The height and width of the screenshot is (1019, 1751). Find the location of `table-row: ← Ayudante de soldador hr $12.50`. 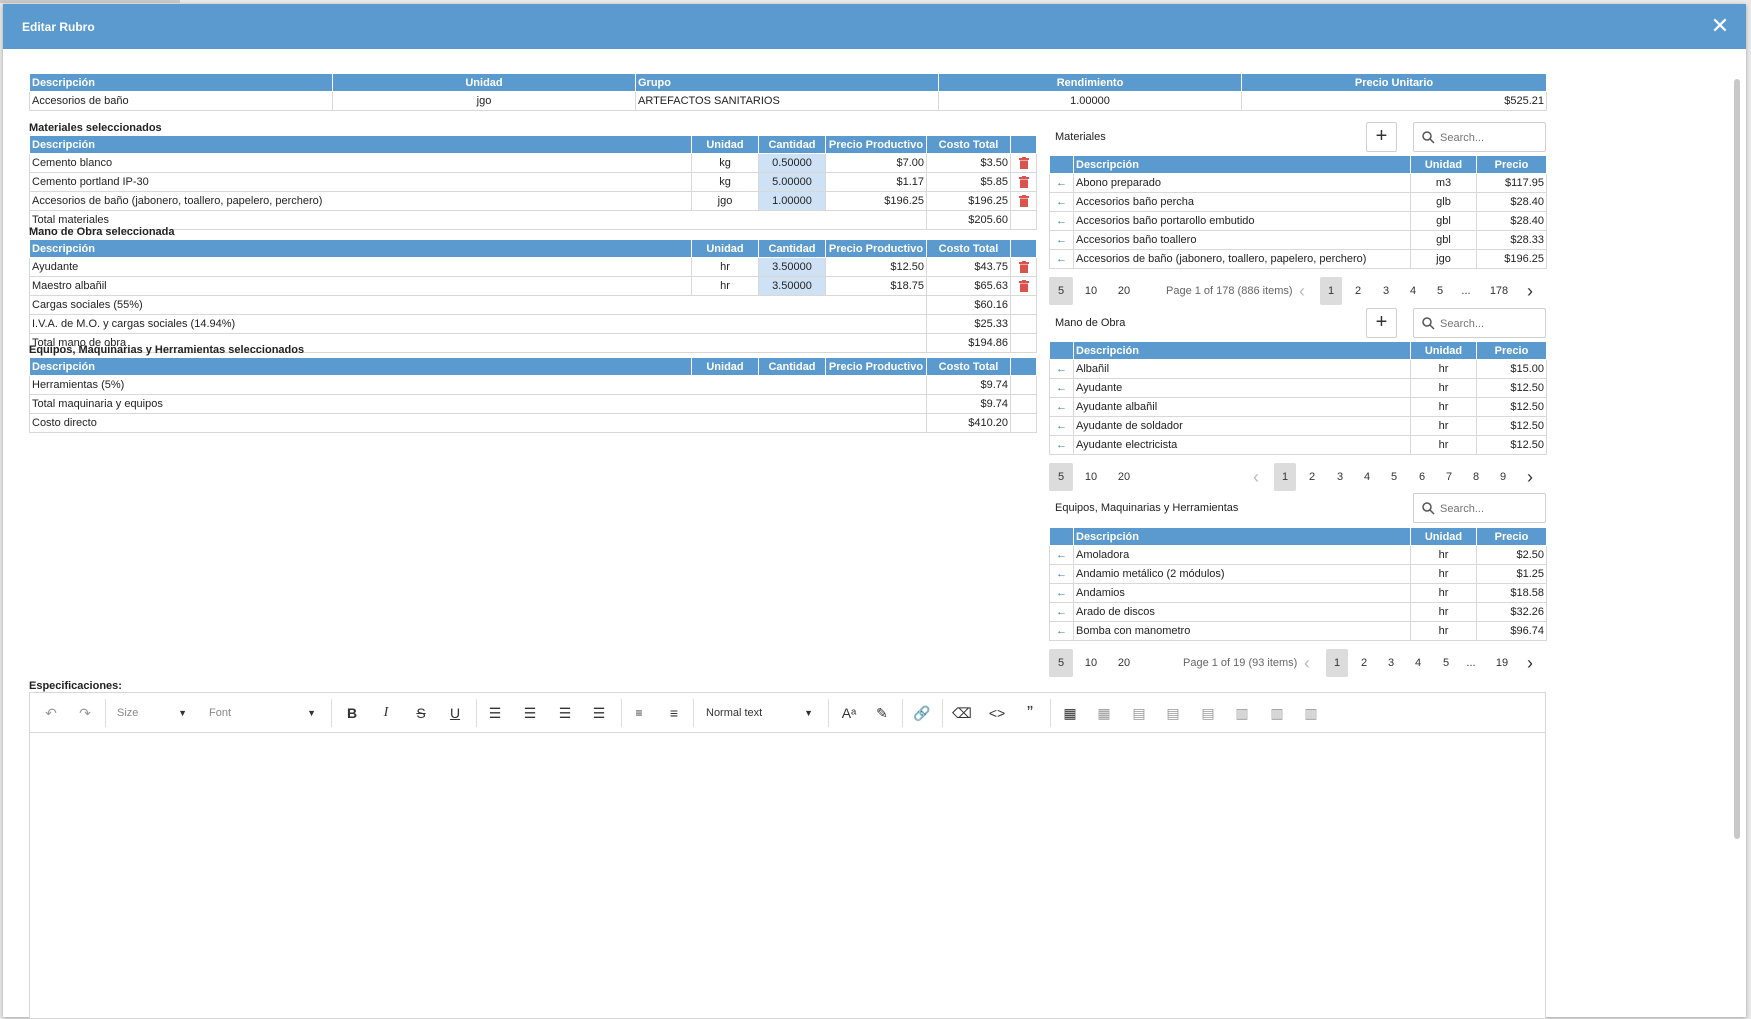

table-row: ← Ayudante de soldador hr $12.50 is located at coordinates (1298, 426).